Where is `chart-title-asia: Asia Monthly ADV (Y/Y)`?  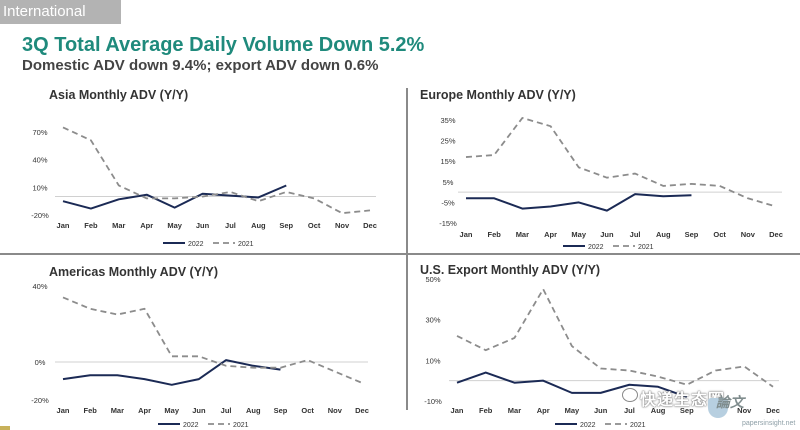 chart-title-asia: Asia Monthly ADV (Y/Y) is located at coordinates (119, 95).